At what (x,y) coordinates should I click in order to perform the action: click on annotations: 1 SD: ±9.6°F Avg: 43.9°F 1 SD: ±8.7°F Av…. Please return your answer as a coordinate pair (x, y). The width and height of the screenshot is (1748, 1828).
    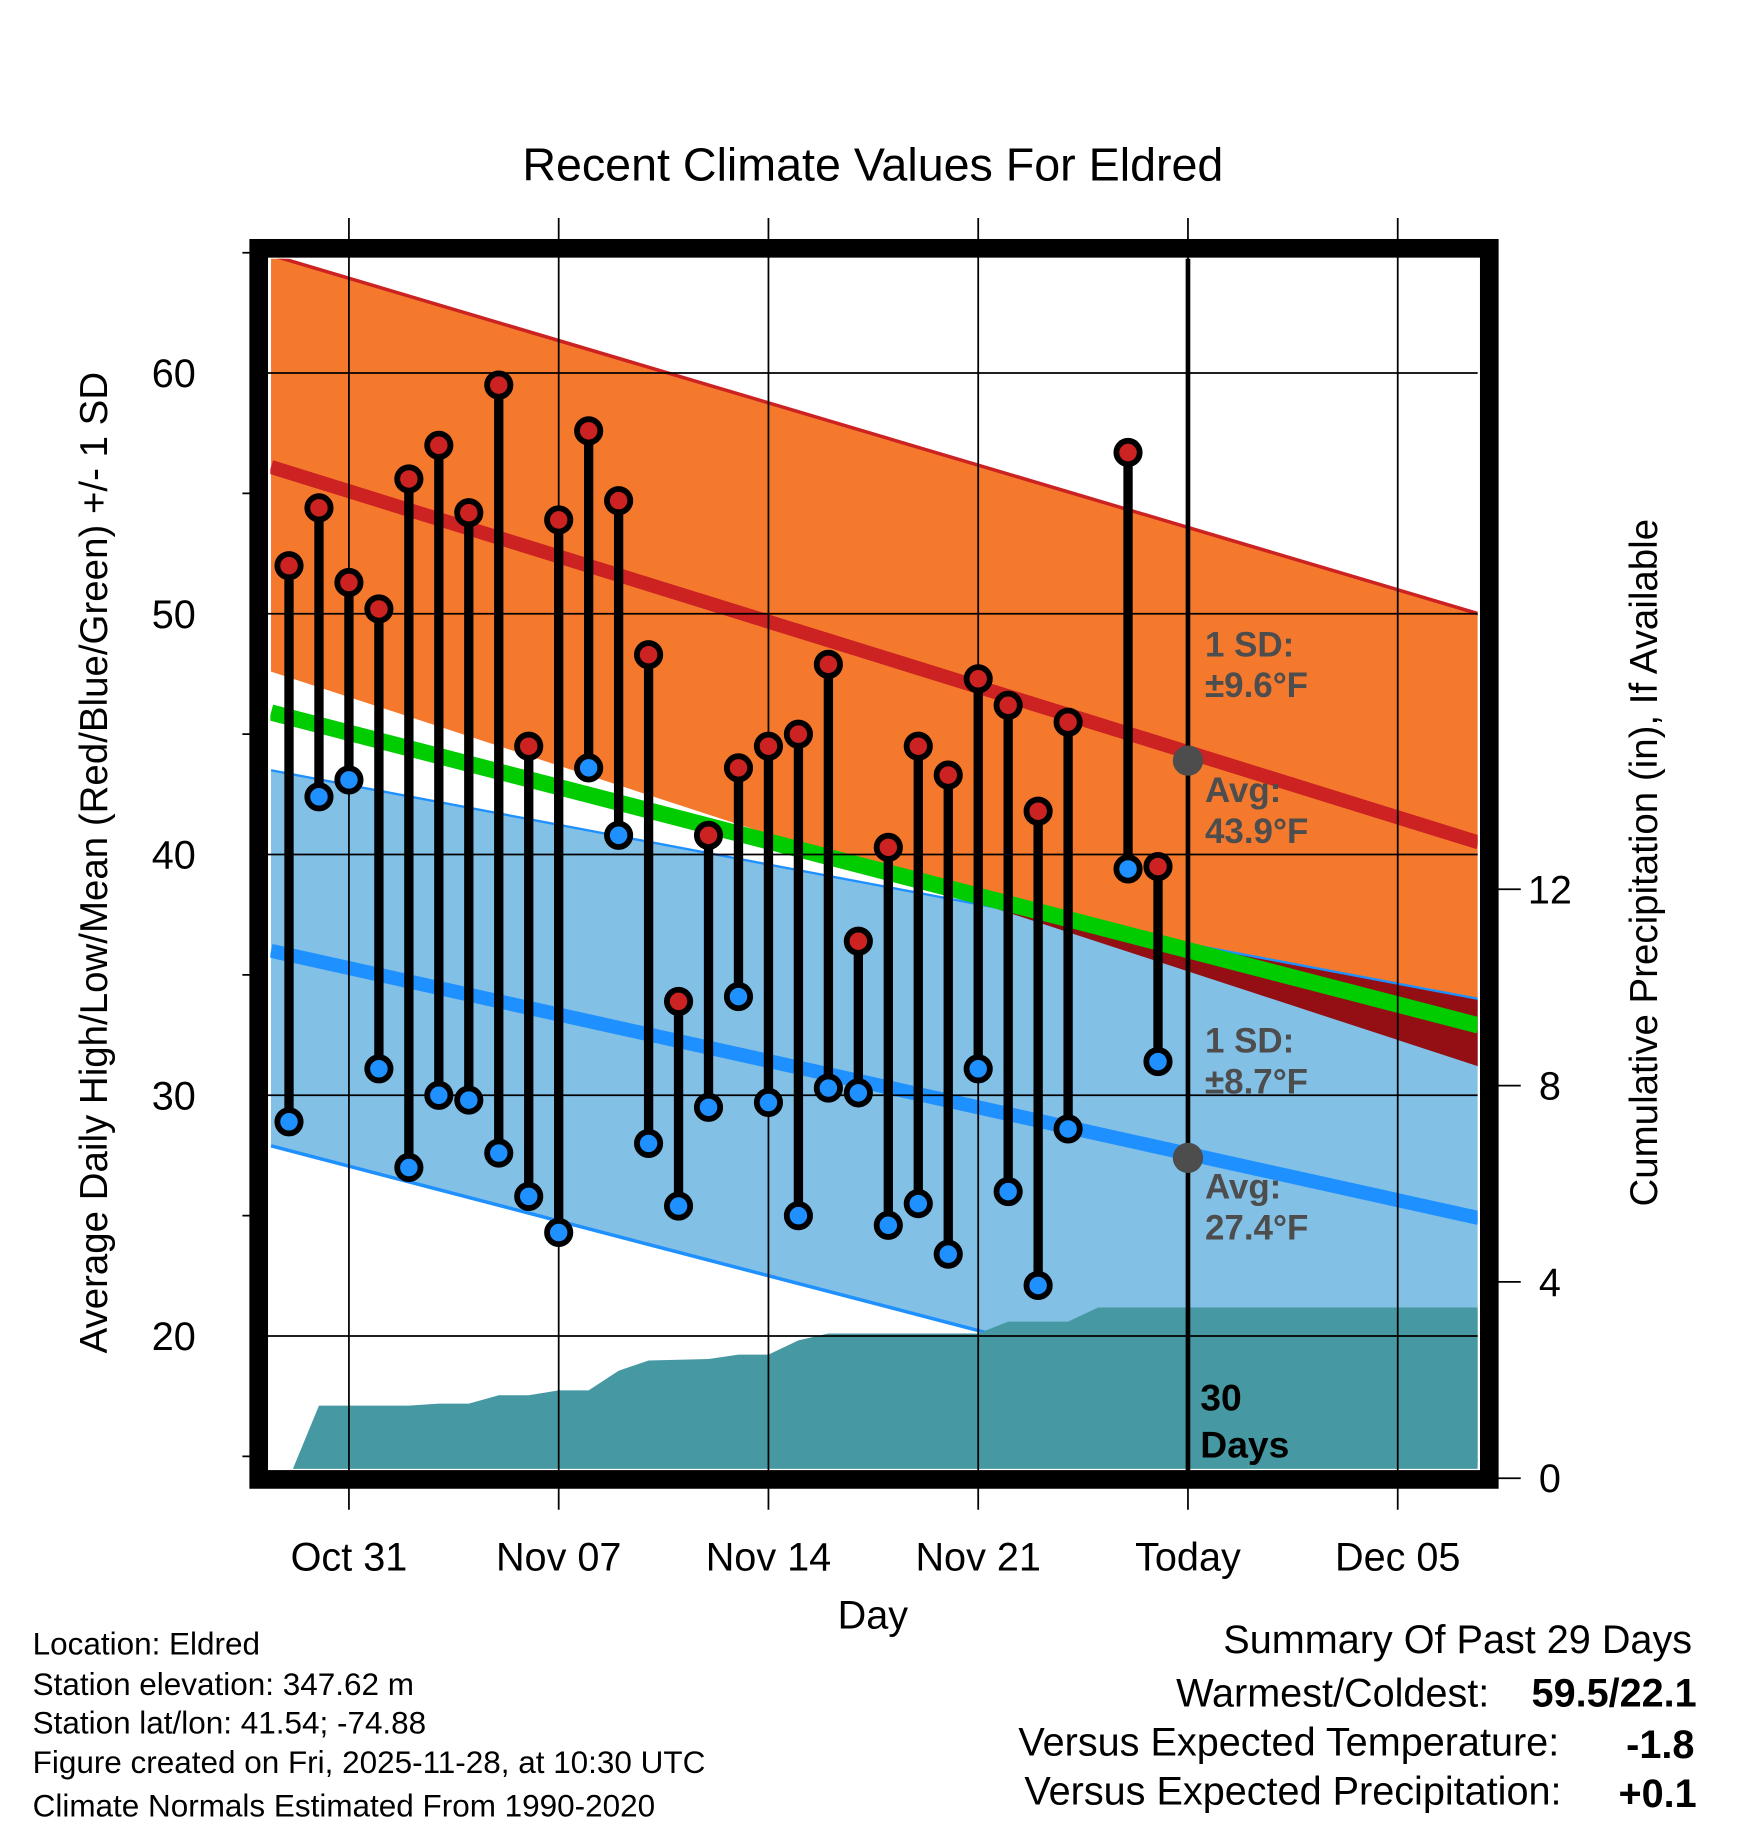
    Looking at the image, I should click on (1254, 1045).